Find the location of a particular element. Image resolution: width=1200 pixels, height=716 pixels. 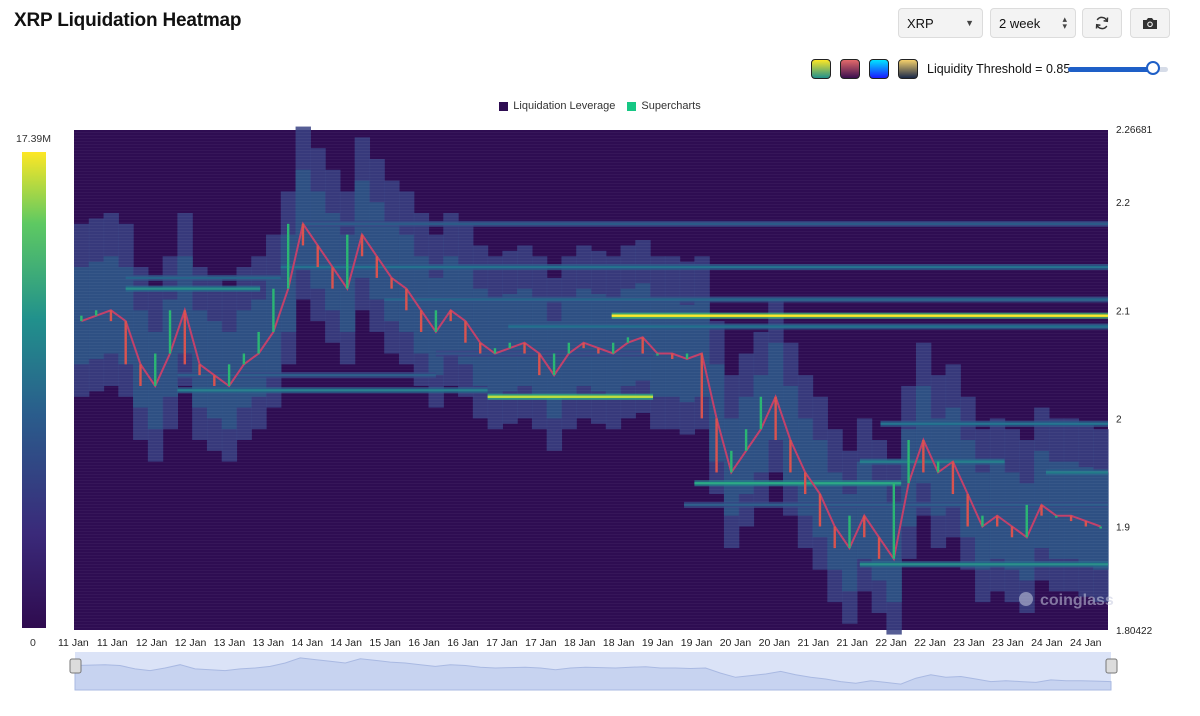

colorbar-max-label: 17.39M is located at coordinates (34, 139).